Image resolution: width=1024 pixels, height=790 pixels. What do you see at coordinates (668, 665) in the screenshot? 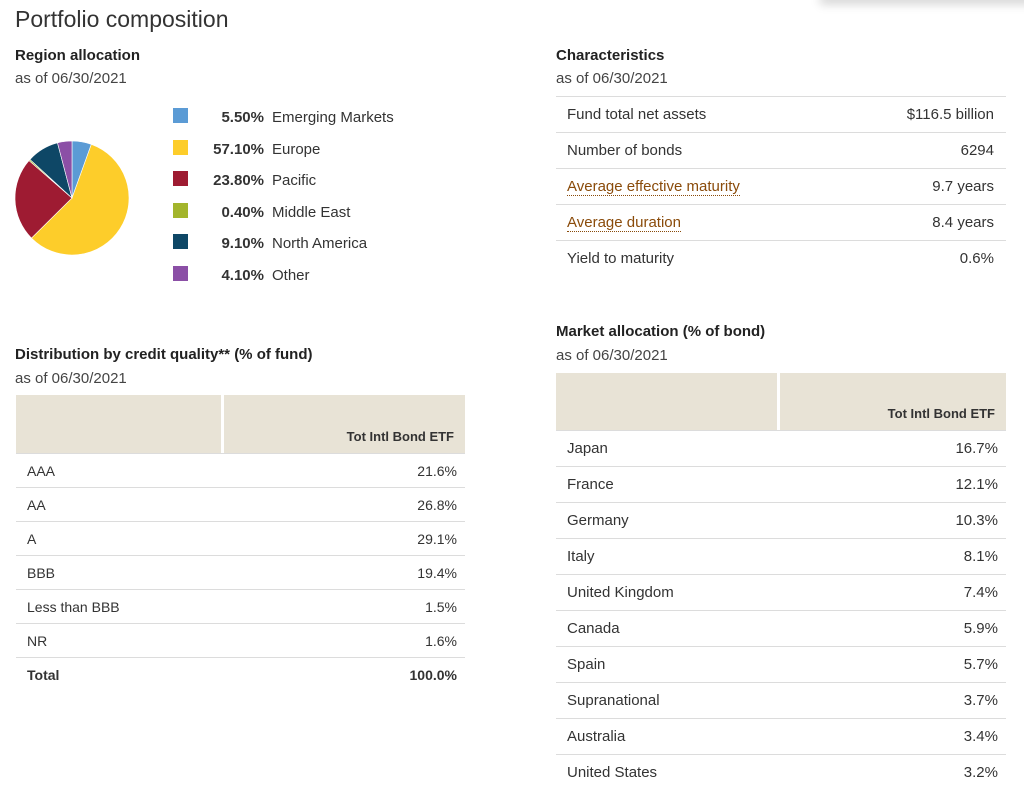
I see `row-label: Spain` at bounding box center [668, 665].